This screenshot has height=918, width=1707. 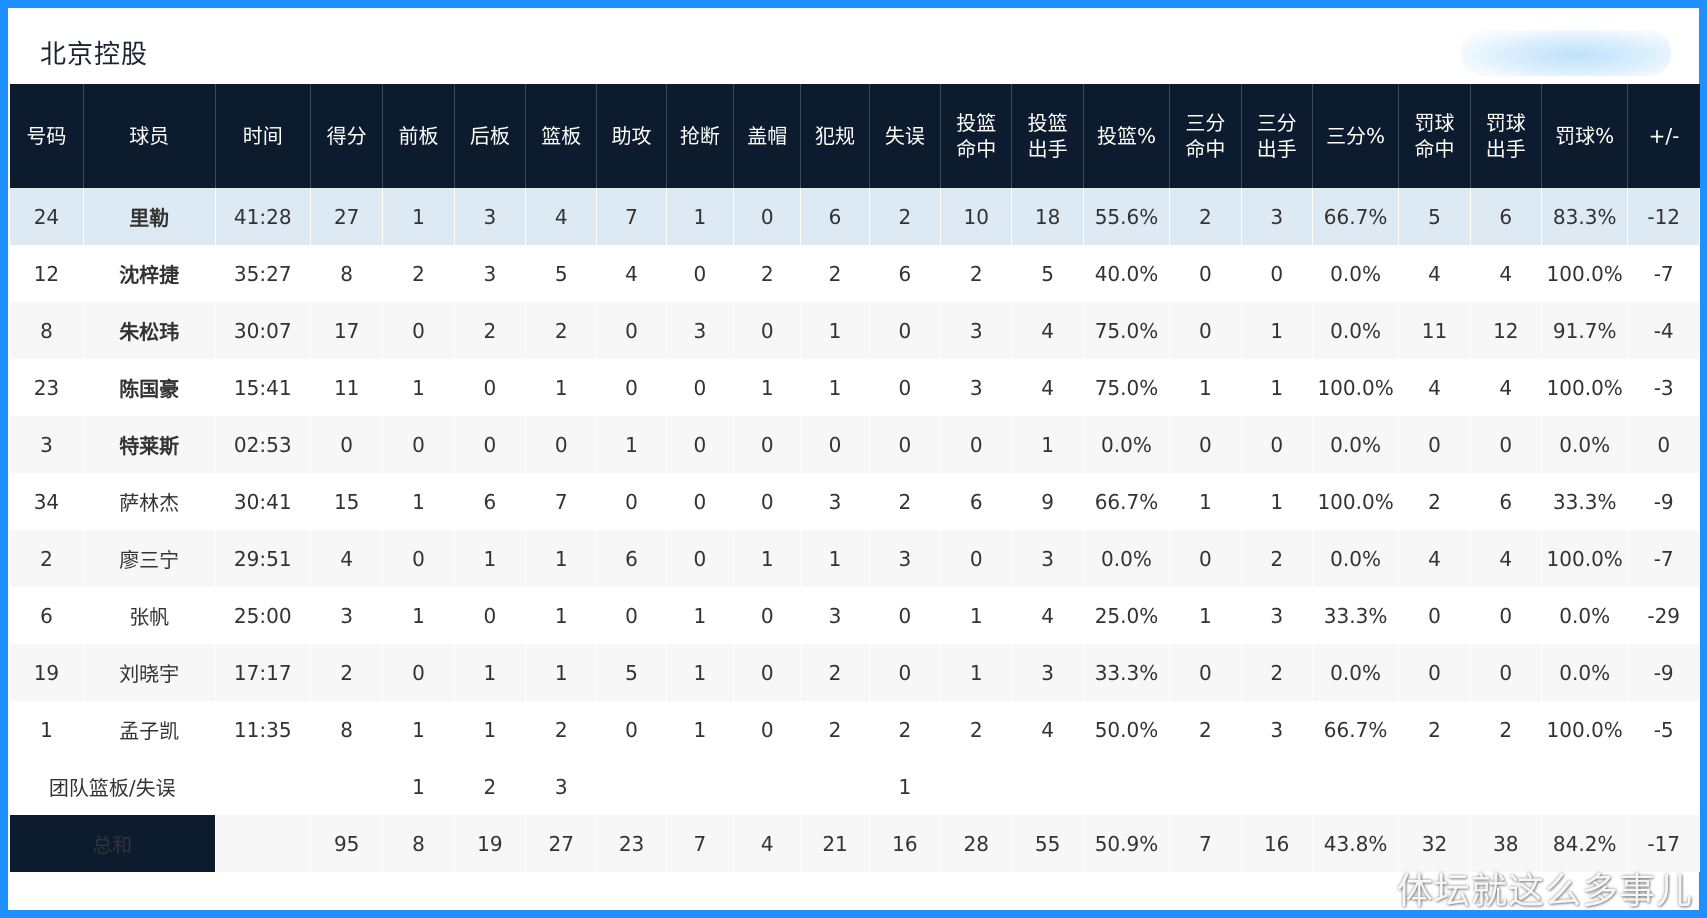 I want to click on stat-cell: 11, so click(x=1434, y=330).